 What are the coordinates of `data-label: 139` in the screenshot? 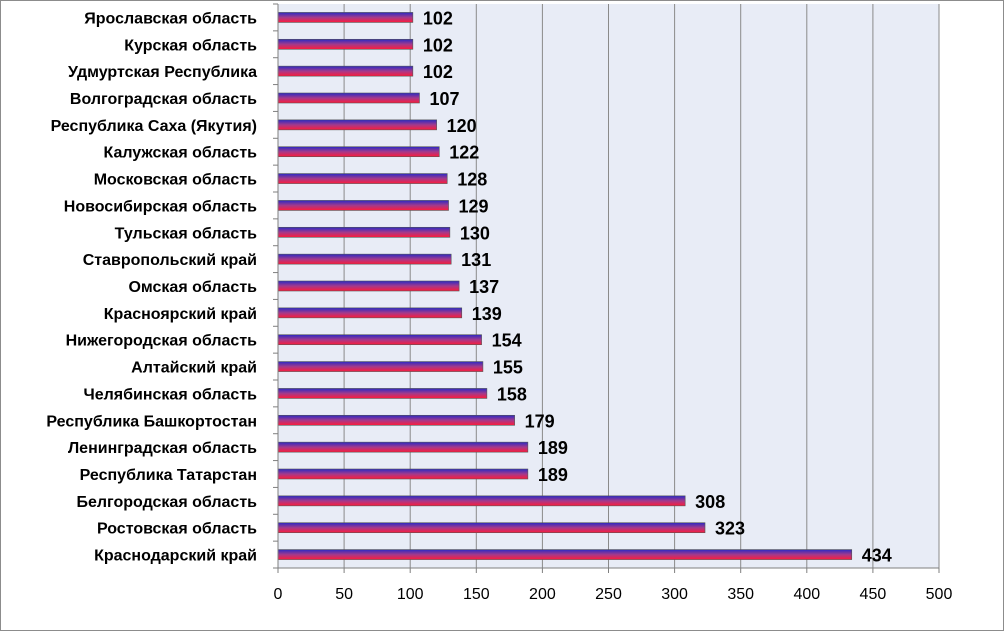 It's located at (487, 314).